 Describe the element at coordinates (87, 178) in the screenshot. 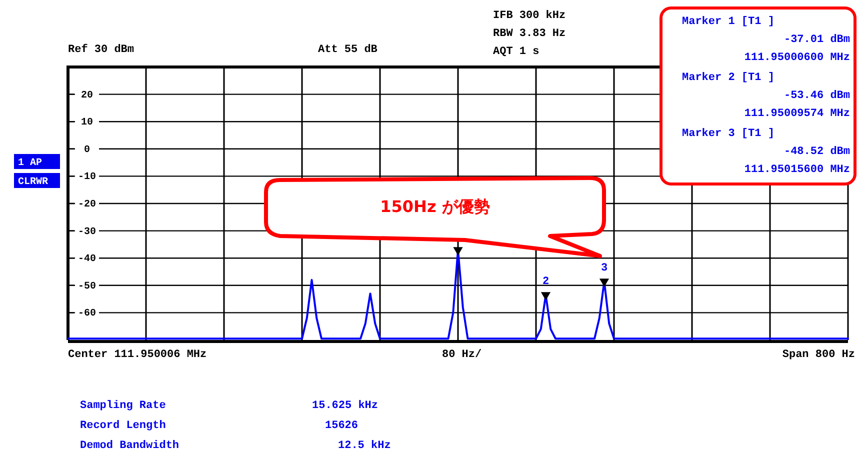

I see `y-tick-label: -10` at that location.